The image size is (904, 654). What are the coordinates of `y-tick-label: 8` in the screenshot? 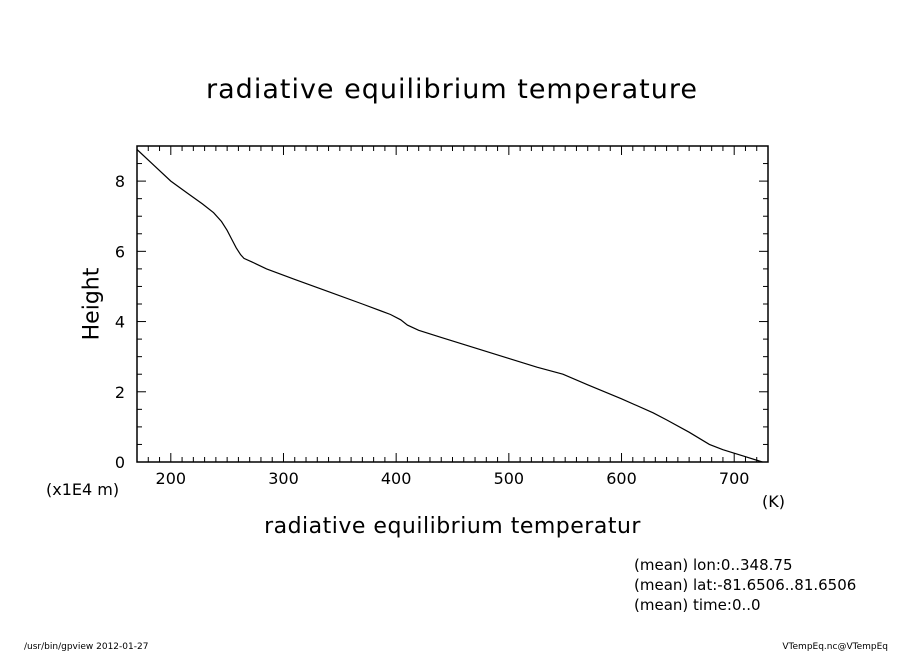 It's located at (120, 181).